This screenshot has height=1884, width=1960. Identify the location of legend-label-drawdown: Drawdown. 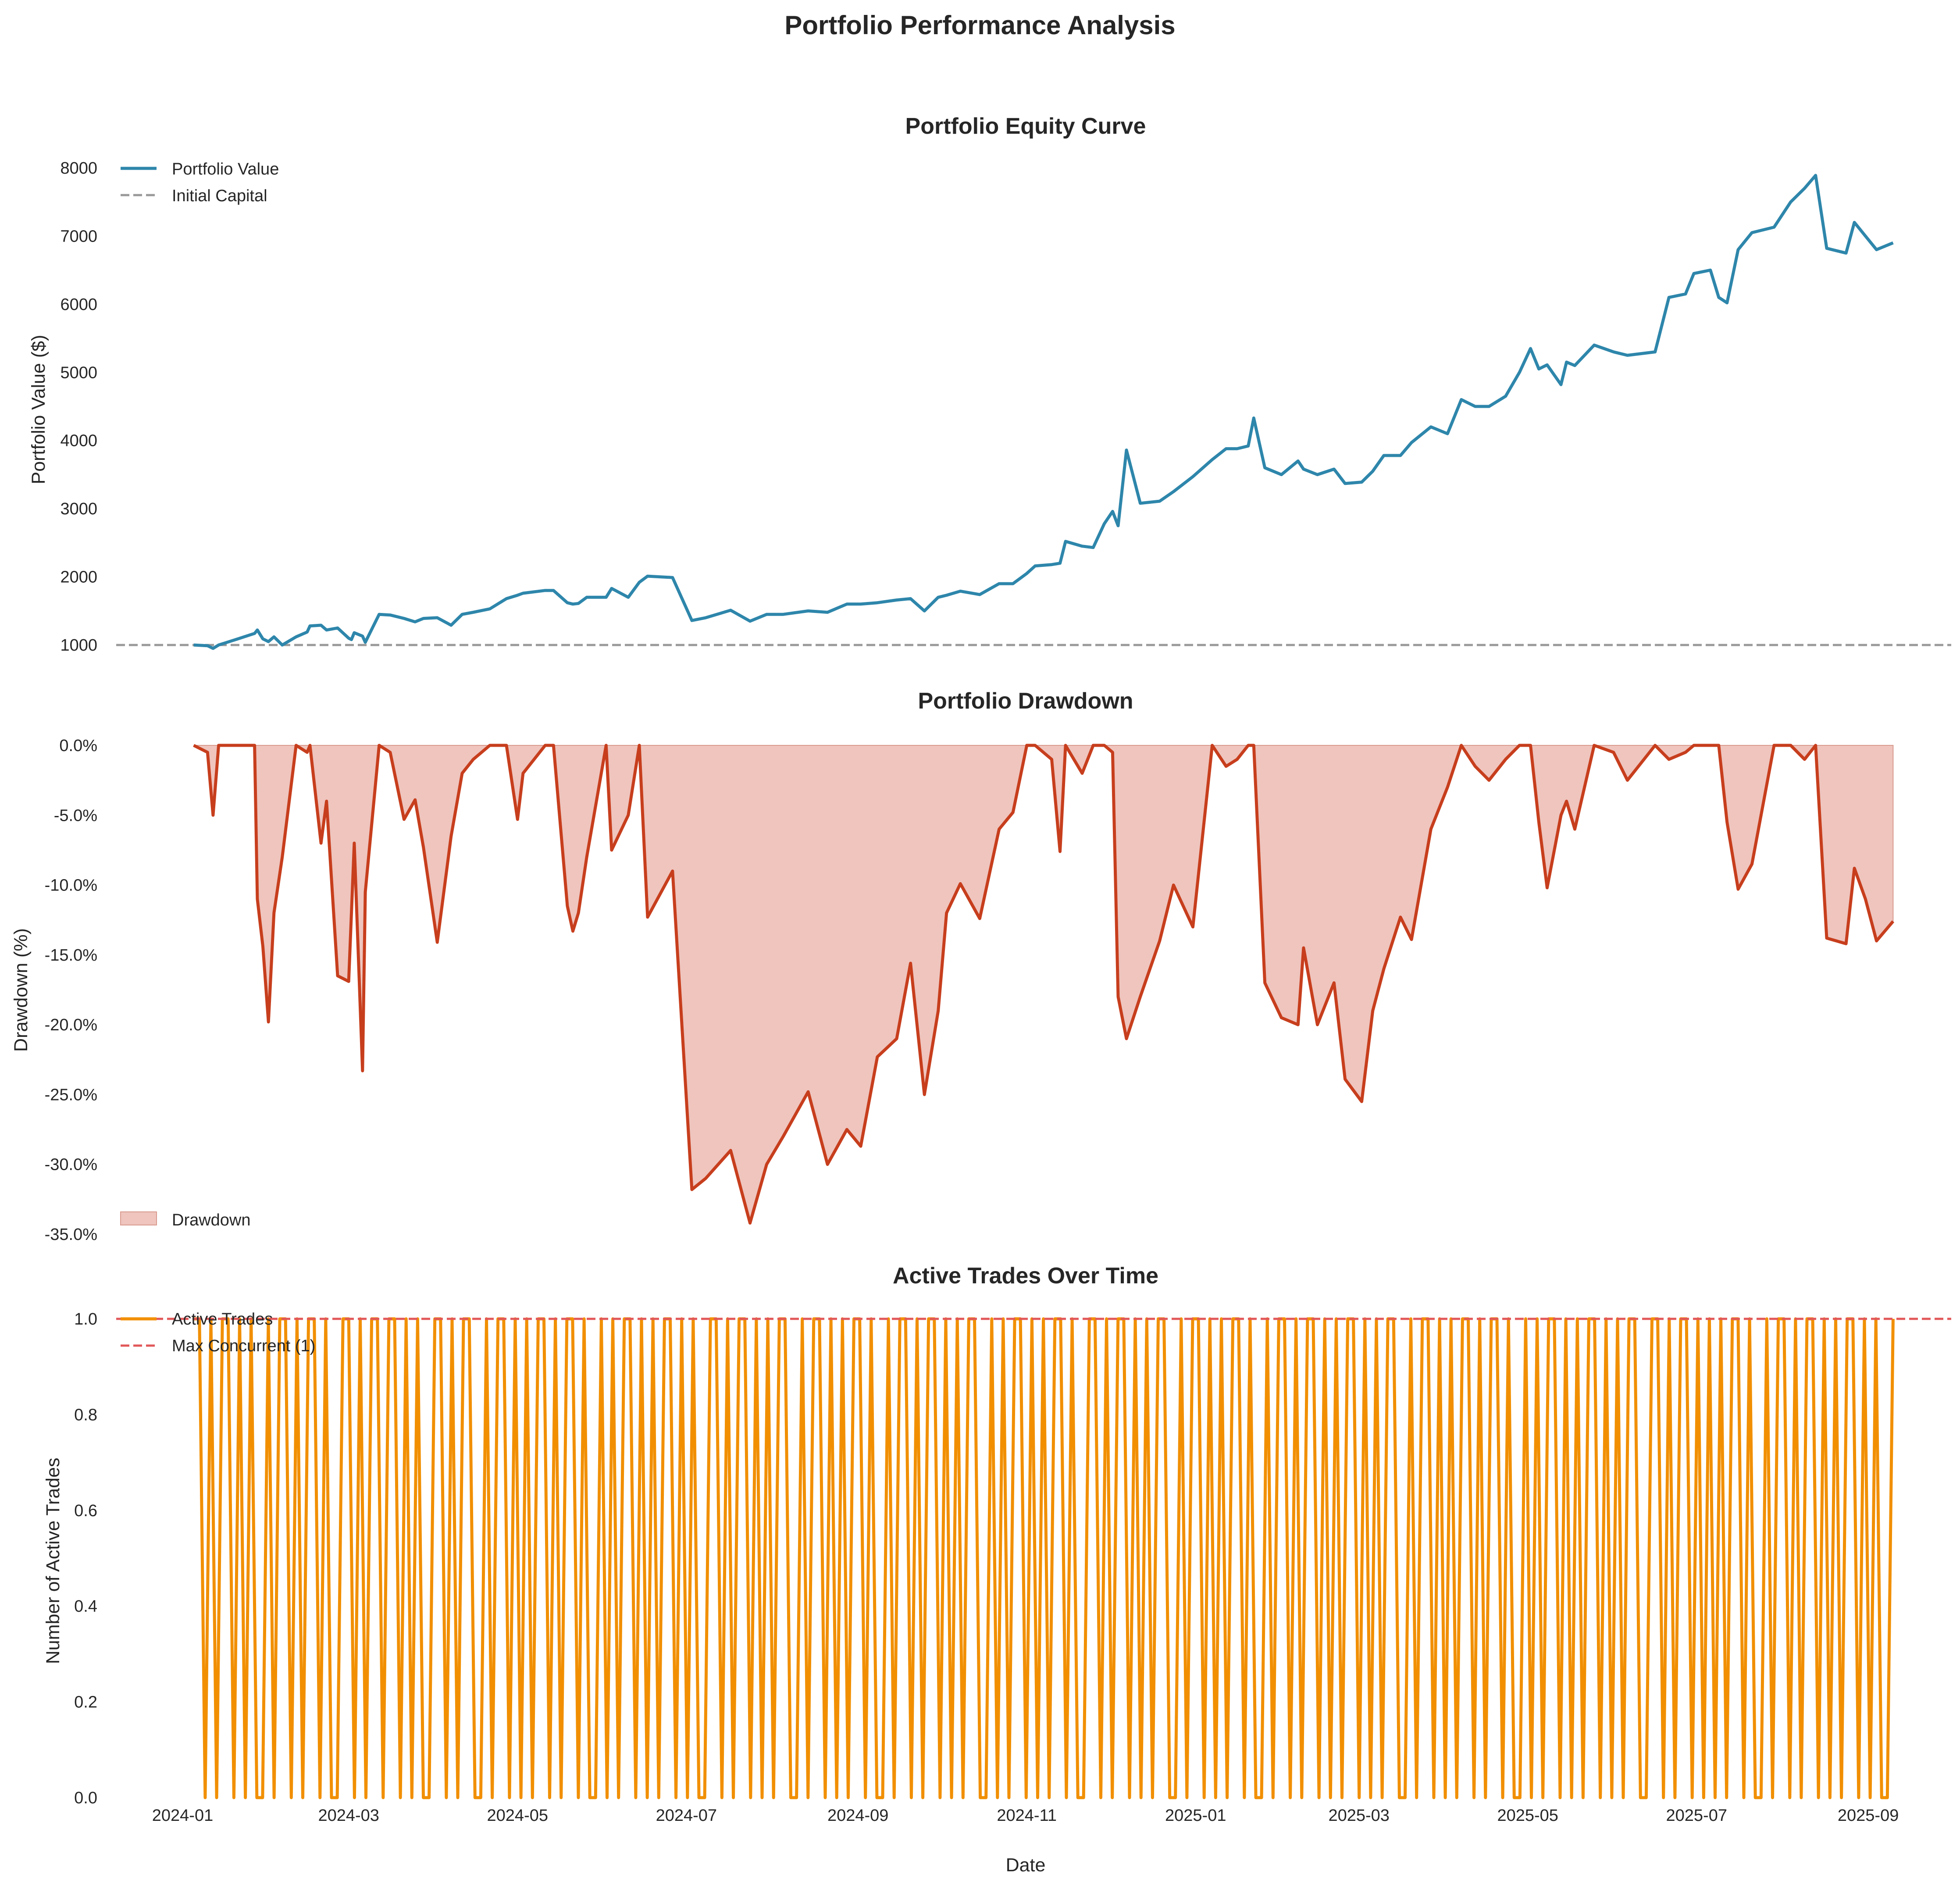
(211, 1220).